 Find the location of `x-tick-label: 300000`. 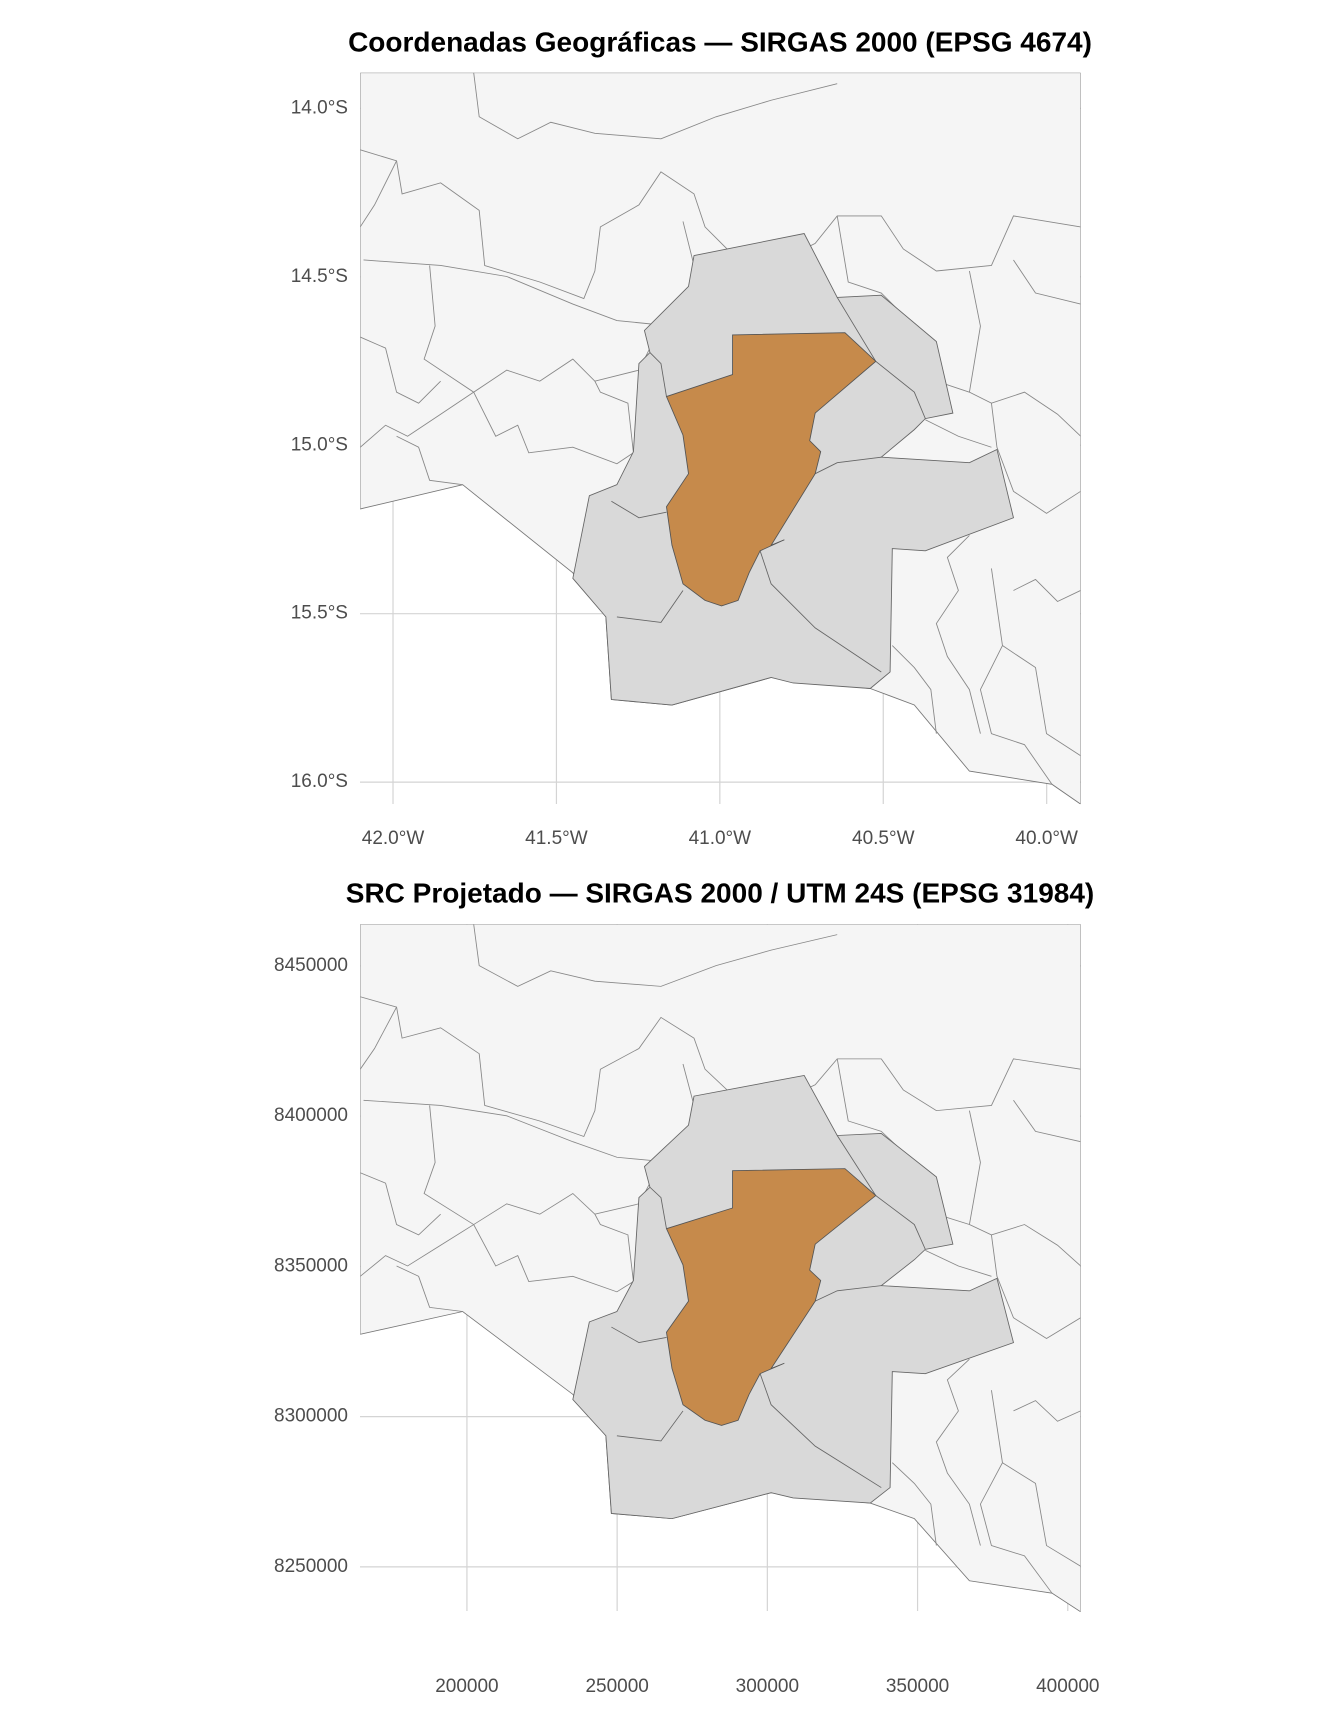

x-tick-label: 300000 is located at coordinates (767, 1686).